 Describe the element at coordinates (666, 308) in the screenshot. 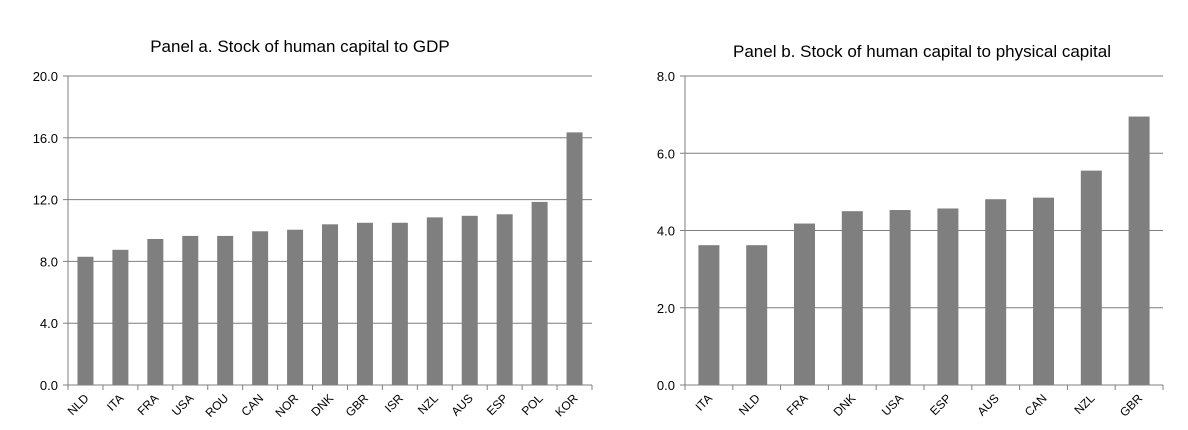

I see `panel-b-y-tick-label: 2.0` at that location.